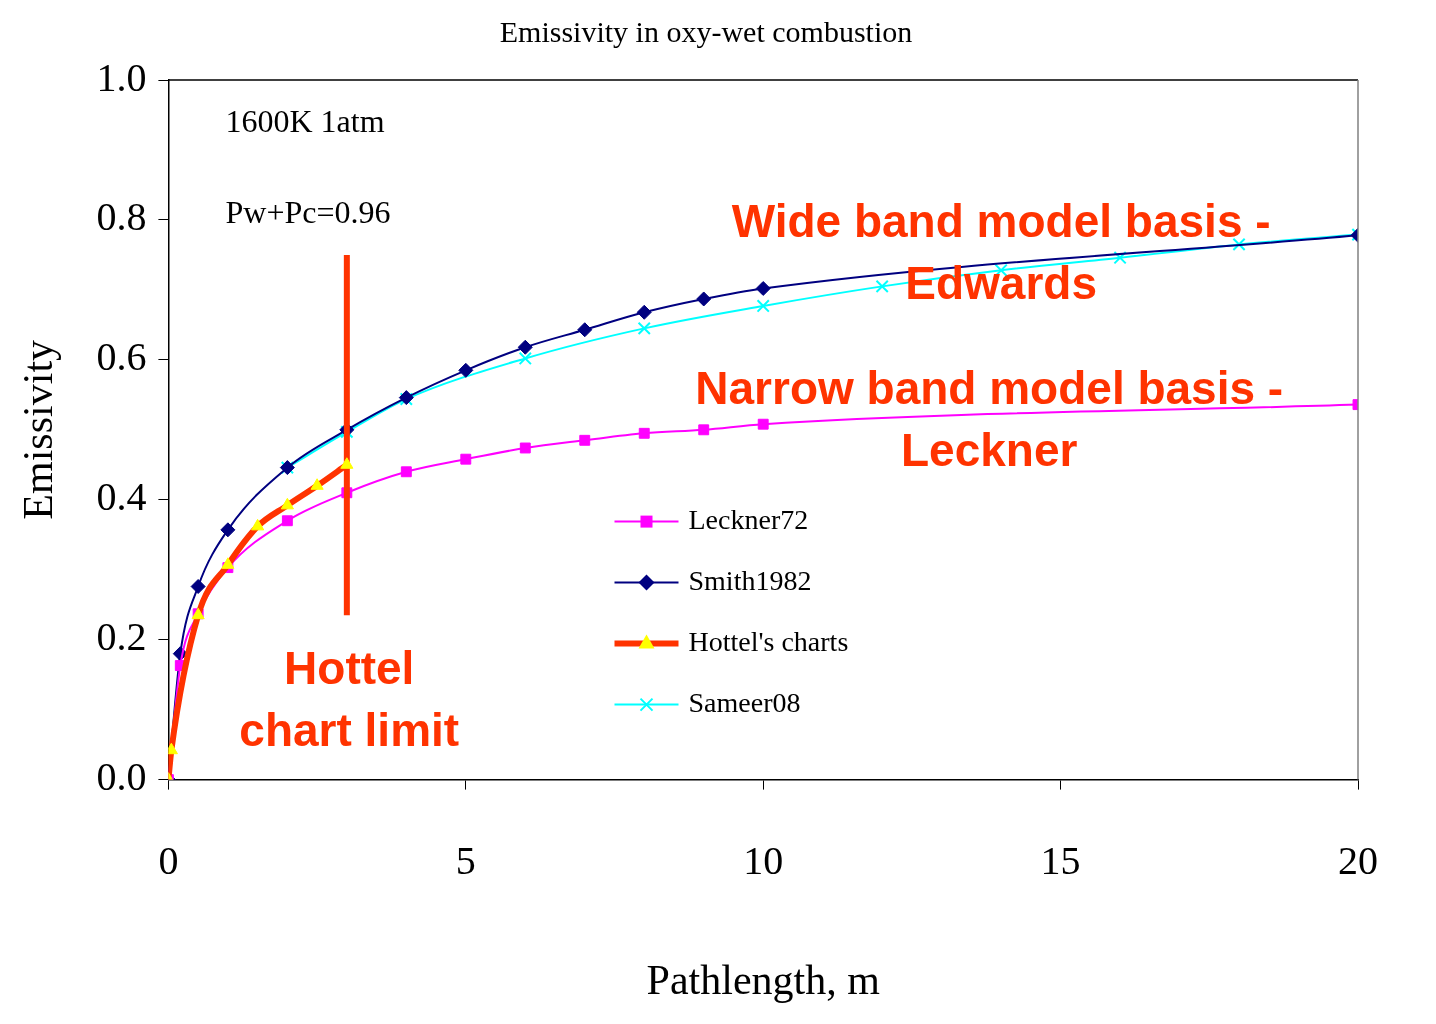  What do you see at coordinates (1060, 861) in the screenshot?
I see `x-tick-label: 15` at bounding box center [1060, 861].